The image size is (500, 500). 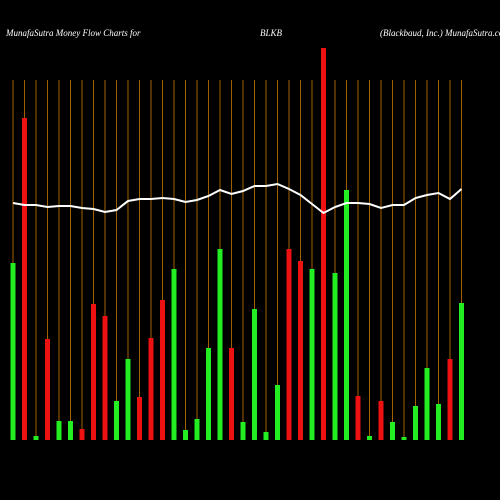 What do you see at coordinates (271, 33) in the screenshot?
I see `chart-title: BLKB` at bounding box center [271, 33].